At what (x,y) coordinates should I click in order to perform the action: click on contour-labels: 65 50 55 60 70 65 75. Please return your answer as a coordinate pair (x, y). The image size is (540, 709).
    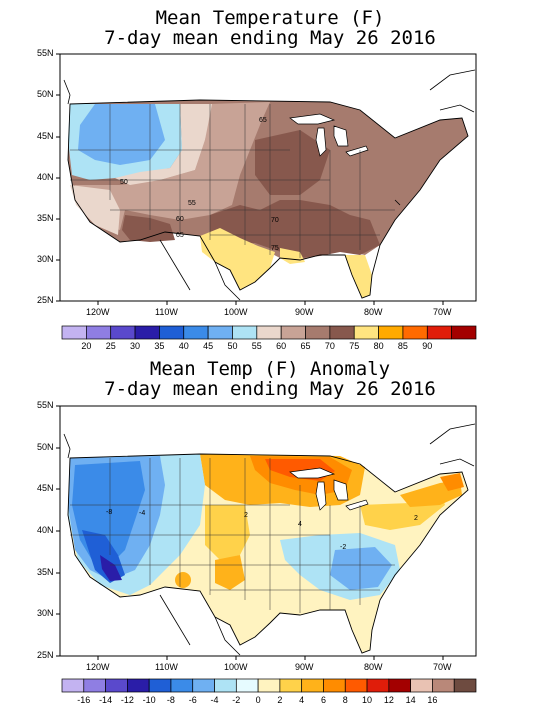
    Looking at the image, I should click on (199, 184).